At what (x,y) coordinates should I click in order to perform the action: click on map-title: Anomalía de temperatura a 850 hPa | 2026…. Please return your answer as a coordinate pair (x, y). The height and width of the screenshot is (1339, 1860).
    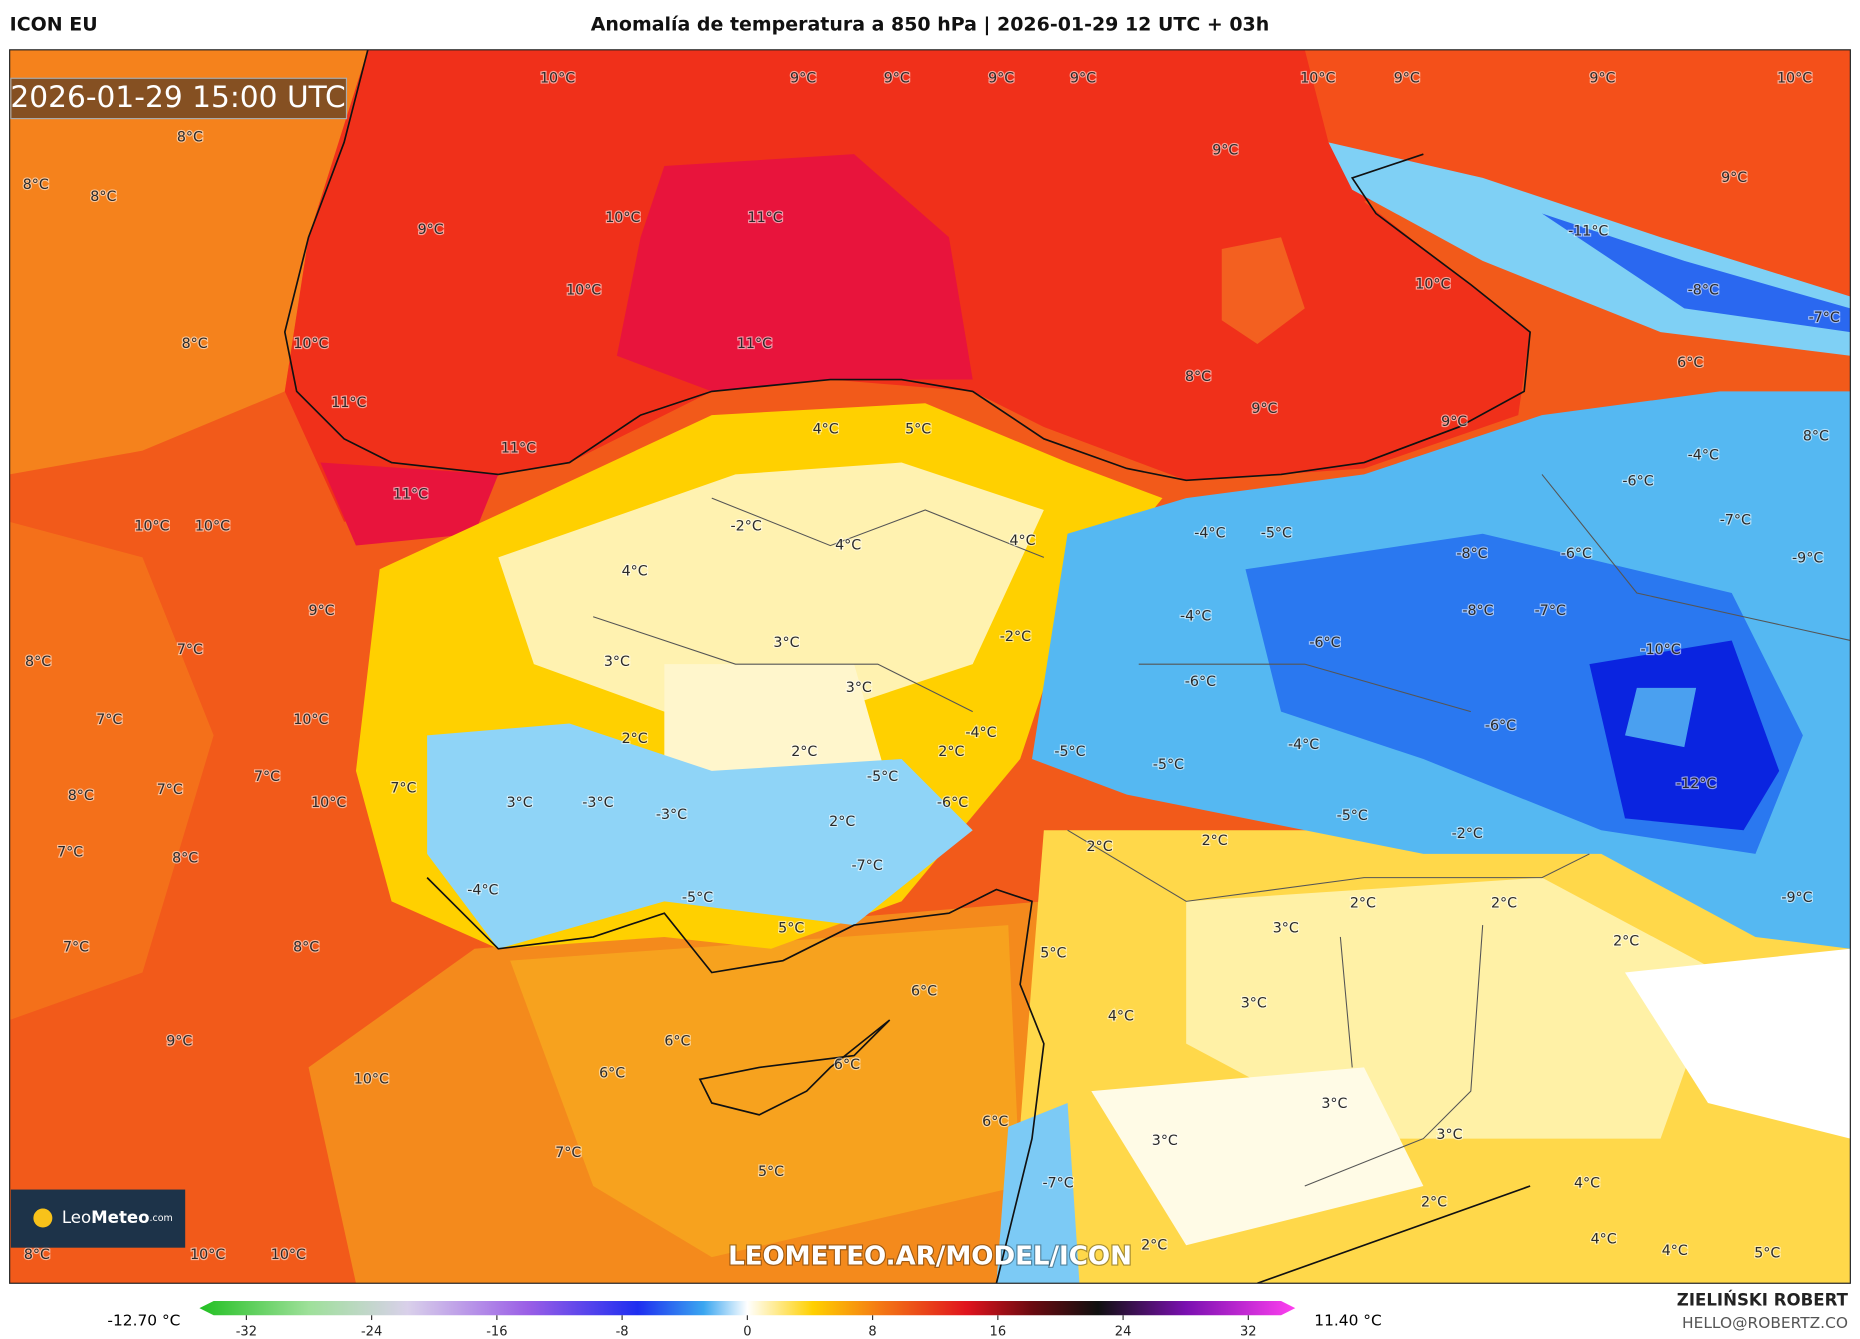
    Looking at the image, I should click on (930, 24).